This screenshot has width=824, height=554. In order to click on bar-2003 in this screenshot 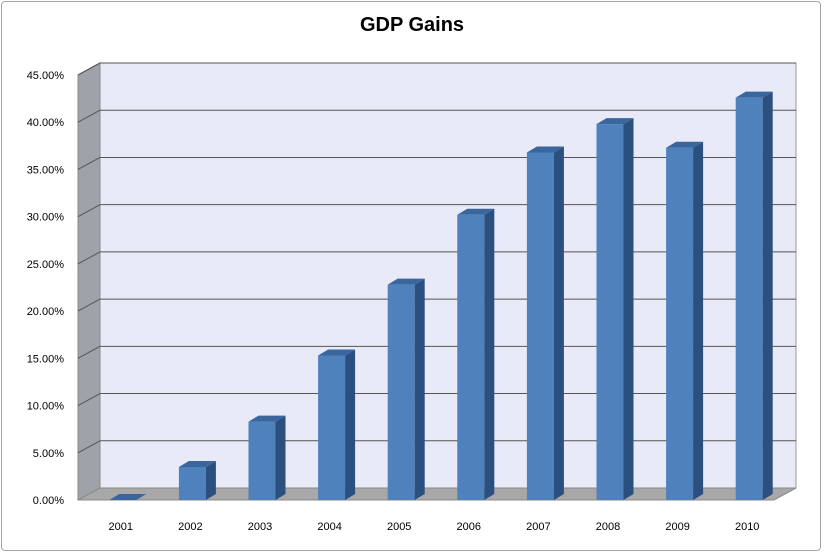, I will do `click(267, 457)`.